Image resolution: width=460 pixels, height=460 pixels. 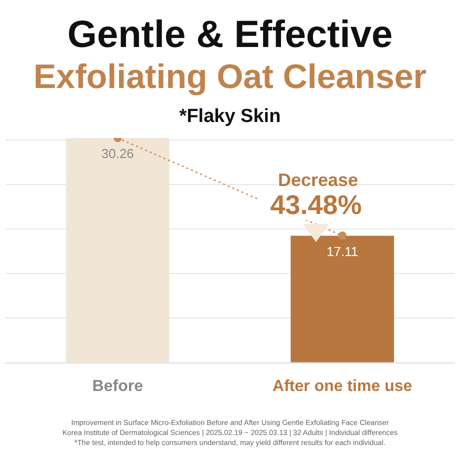 I want to click on text: *Flaky Skin, so click(x=230, y=117).